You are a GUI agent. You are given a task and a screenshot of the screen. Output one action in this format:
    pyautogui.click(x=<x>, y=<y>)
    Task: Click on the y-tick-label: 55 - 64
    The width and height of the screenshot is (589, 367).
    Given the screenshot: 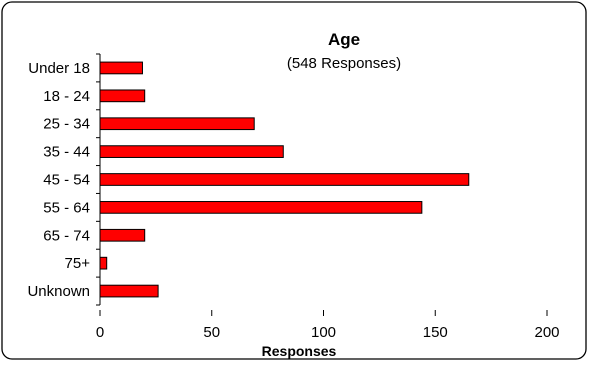 What is the action you would take?
    pyautogui.click(x=66, y=207)
    